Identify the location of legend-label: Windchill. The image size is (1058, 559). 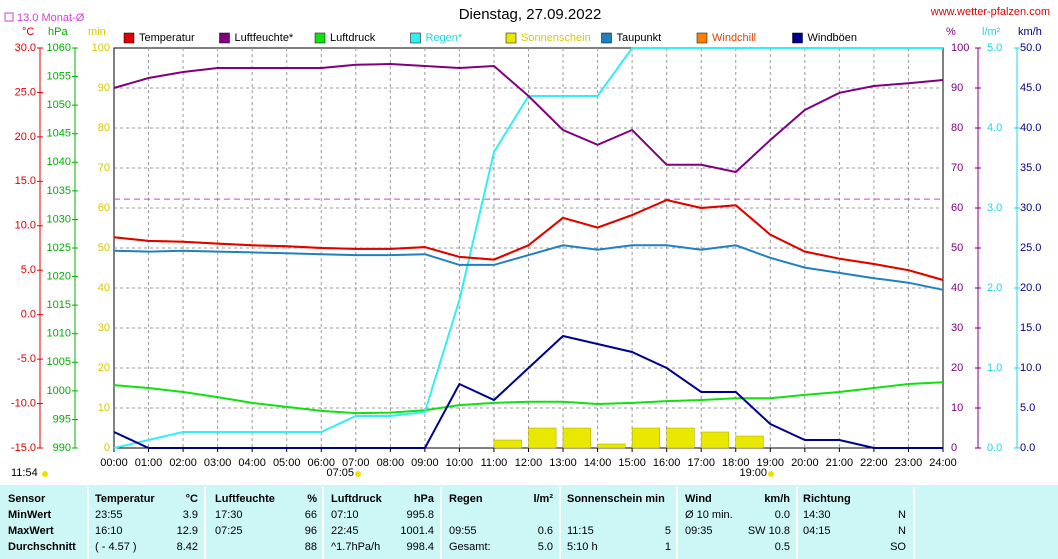
(734, 38).